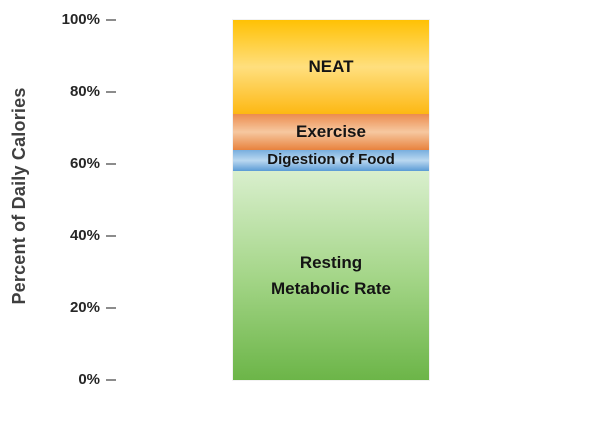  I want to click on y-axis-tick-label: 40%, so click(84, 235).